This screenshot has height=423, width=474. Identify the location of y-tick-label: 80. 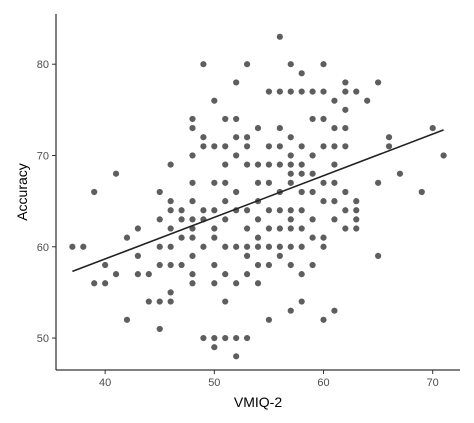
(43, 65).